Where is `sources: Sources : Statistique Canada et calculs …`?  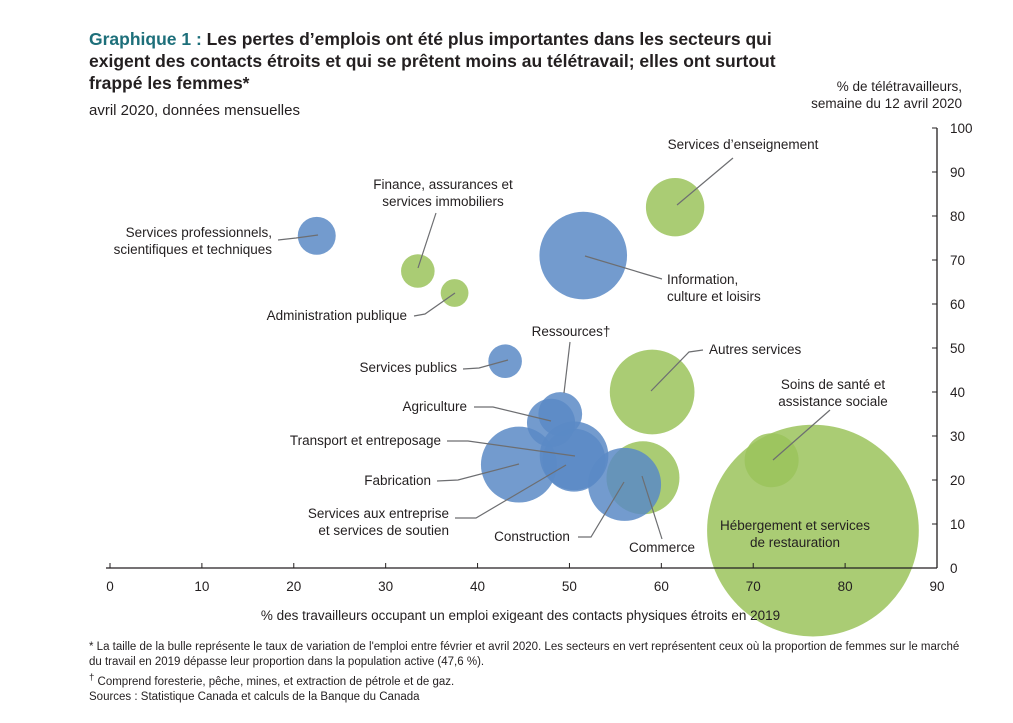
sources: Sources : Statistique Canada et calculs … is located at coordinates (254, 696).